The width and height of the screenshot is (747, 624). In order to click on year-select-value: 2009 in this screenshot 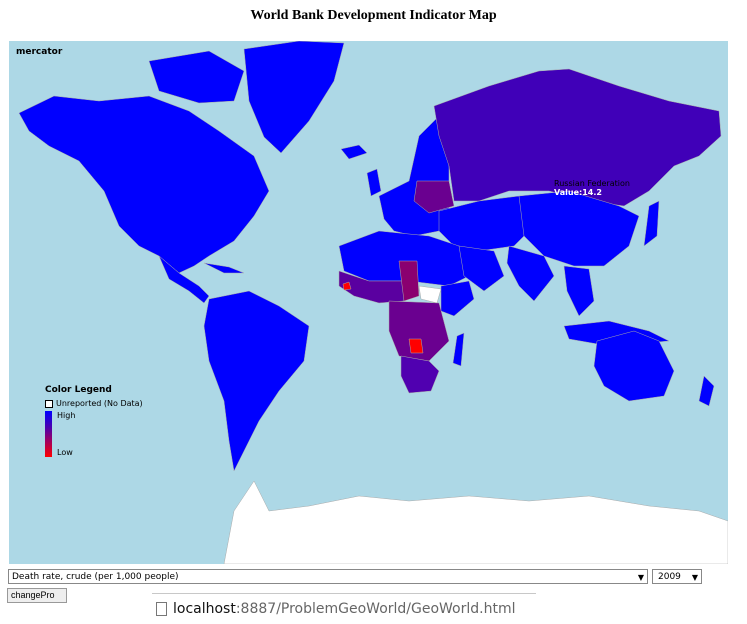, I will do `click(669, 577)`.